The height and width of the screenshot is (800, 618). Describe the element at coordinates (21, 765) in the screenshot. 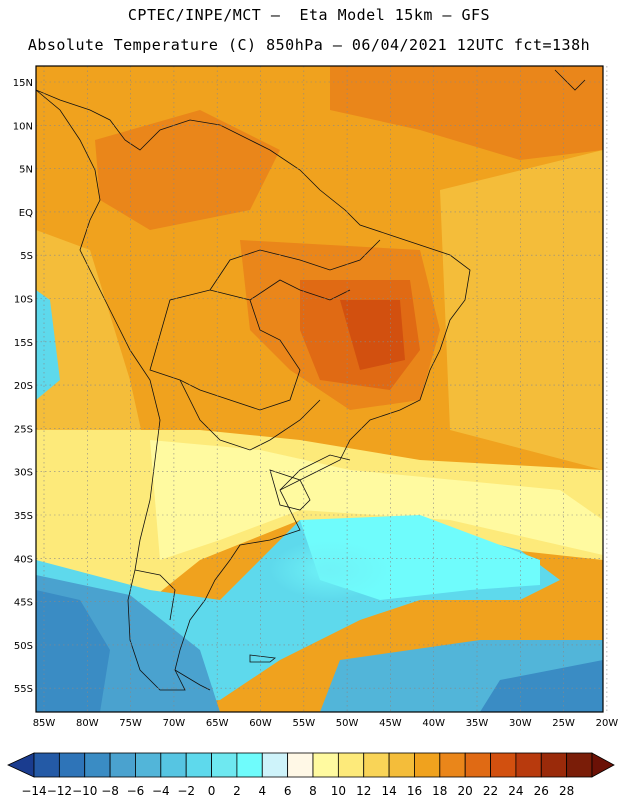

I see `colorbar-min-arrow` at that location.